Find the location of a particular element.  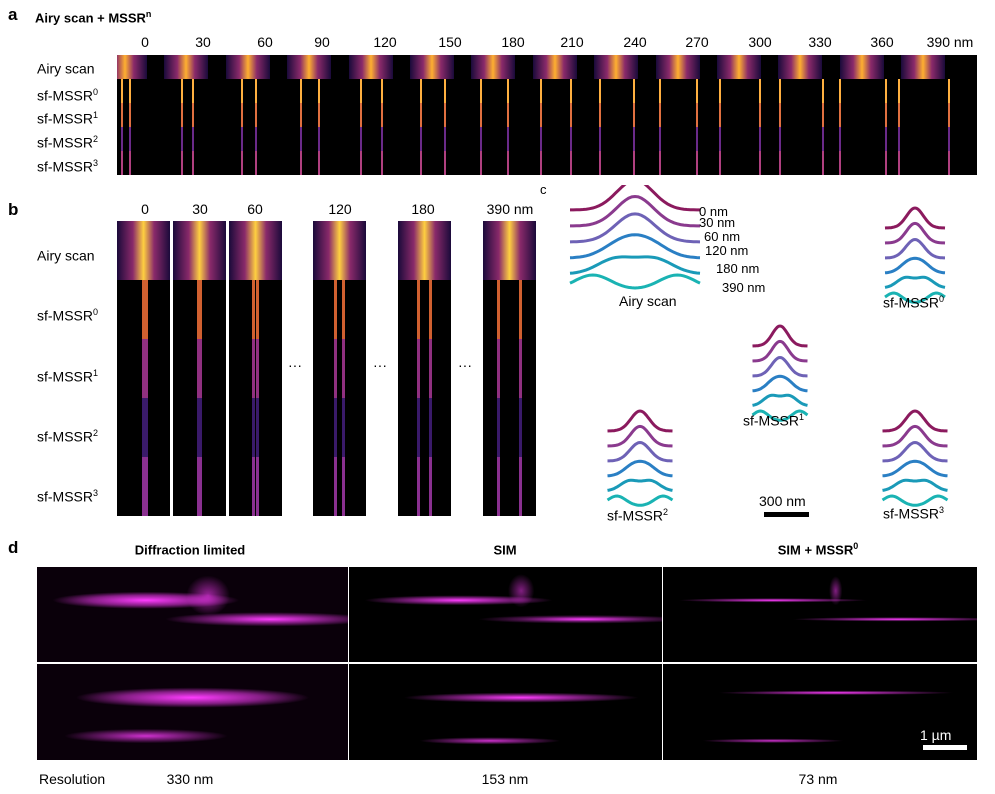

resolution-label: Resolution is located at coordinates (72, 779).